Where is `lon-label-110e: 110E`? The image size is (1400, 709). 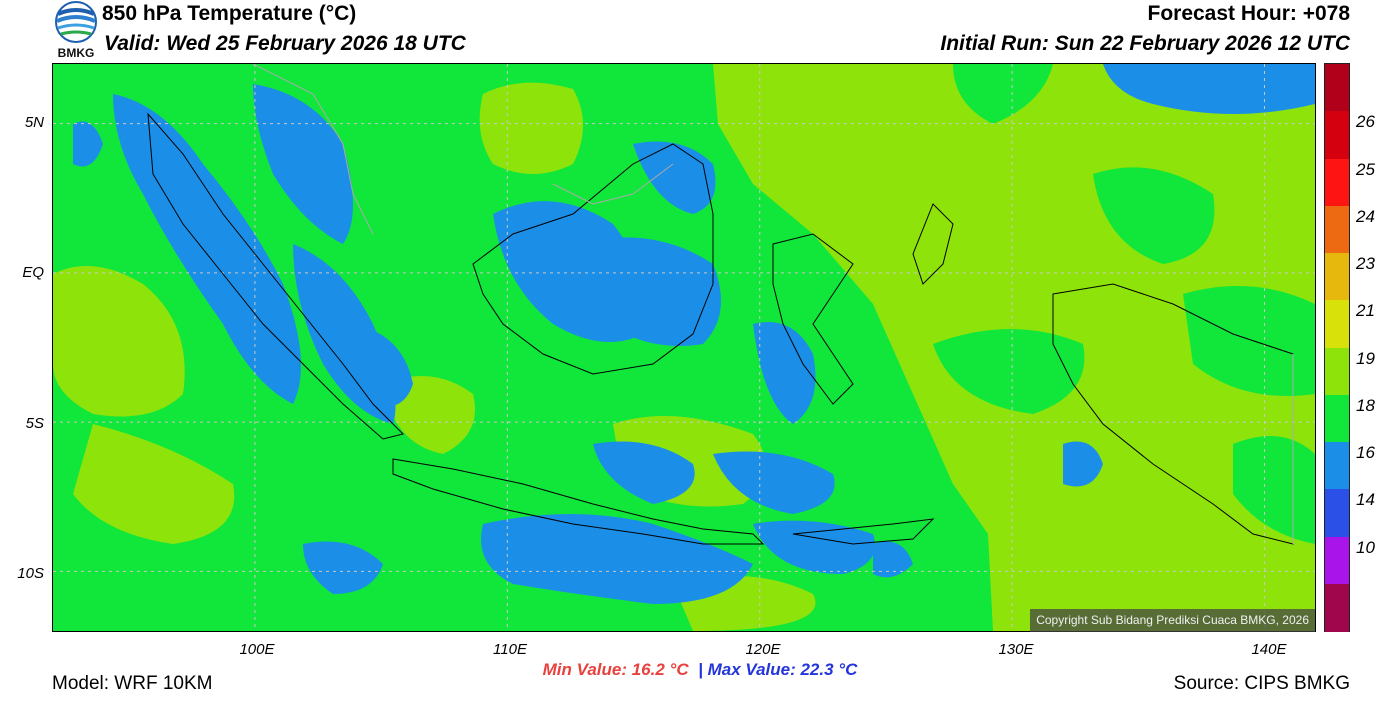 lon-label-110e: 110E is located at coordinates (510, 649).